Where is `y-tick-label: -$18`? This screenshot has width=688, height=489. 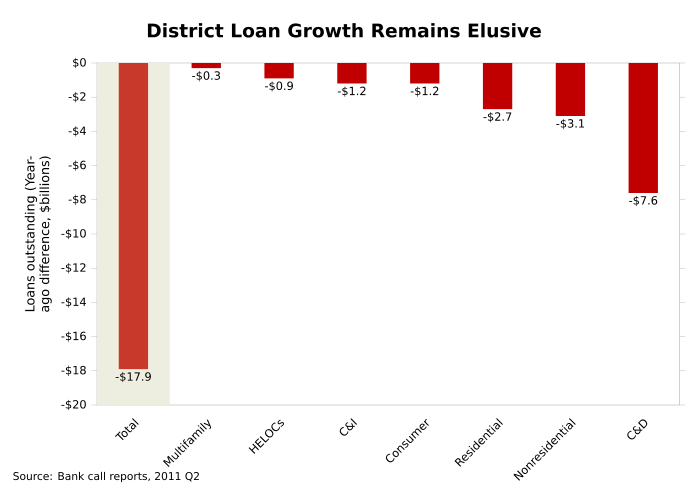 y-tick-label: -$18 is located at coordinates (73, 371).